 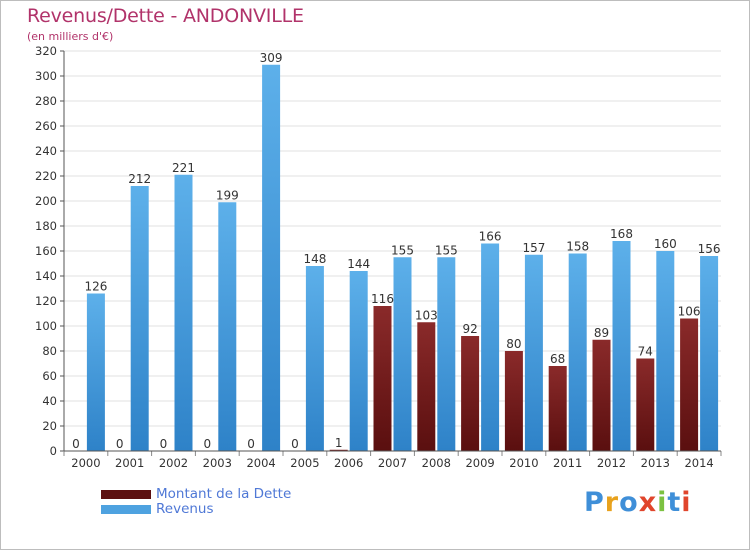 What do you see at coordinates (46, 76) in the screenshot?
I see `y-tick-label: 300` at bounding box center [46, 76].